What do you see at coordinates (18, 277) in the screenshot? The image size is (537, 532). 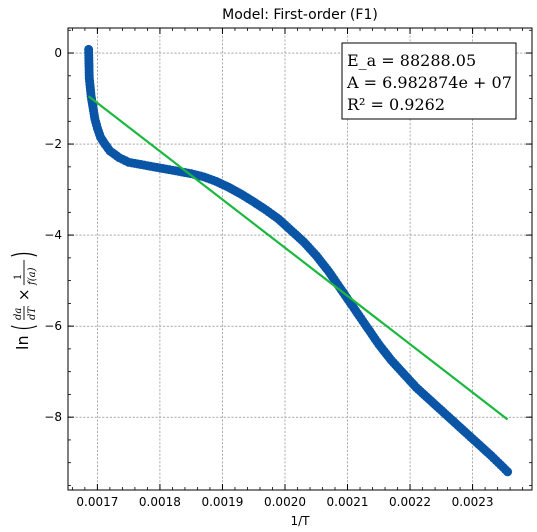 I see `svg-text: 1` at bounding box center [18, 277].